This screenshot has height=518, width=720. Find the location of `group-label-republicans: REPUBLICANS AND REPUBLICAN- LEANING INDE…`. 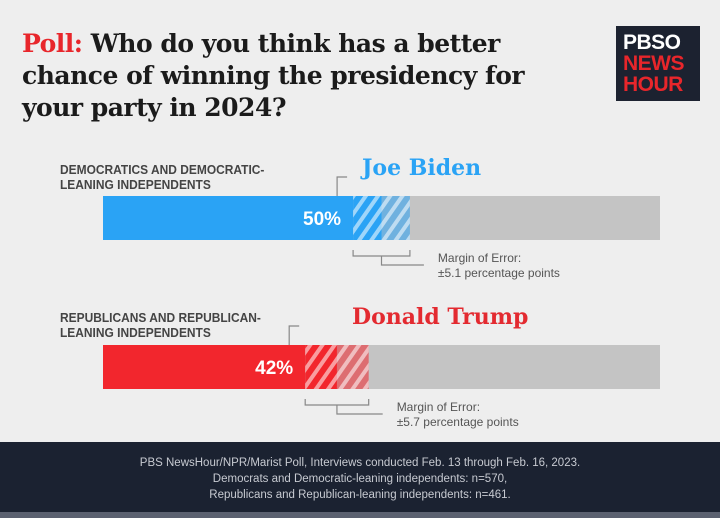

group-label-republicans: REPUBLICANS AND REPUBLICAN- LEANING INDE… is located at coordinates (160, 325).